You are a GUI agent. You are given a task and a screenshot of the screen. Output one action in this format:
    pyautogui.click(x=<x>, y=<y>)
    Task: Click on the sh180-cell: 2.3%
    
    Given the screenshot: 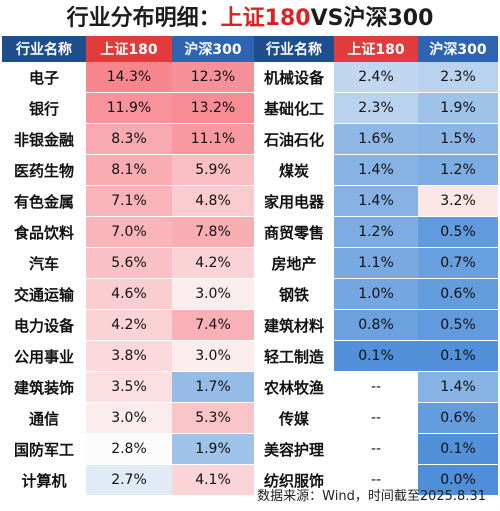 What is the action you would take?
    pyautogui.click(x=376, y=108)
    